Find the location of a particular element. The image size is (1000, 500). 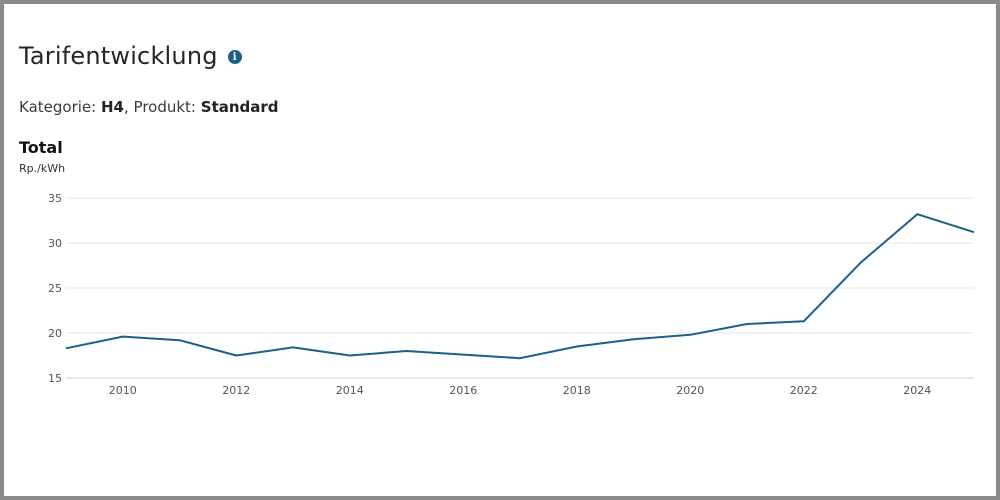

y-tick-label: 20 is located at coordinates (55, 333).